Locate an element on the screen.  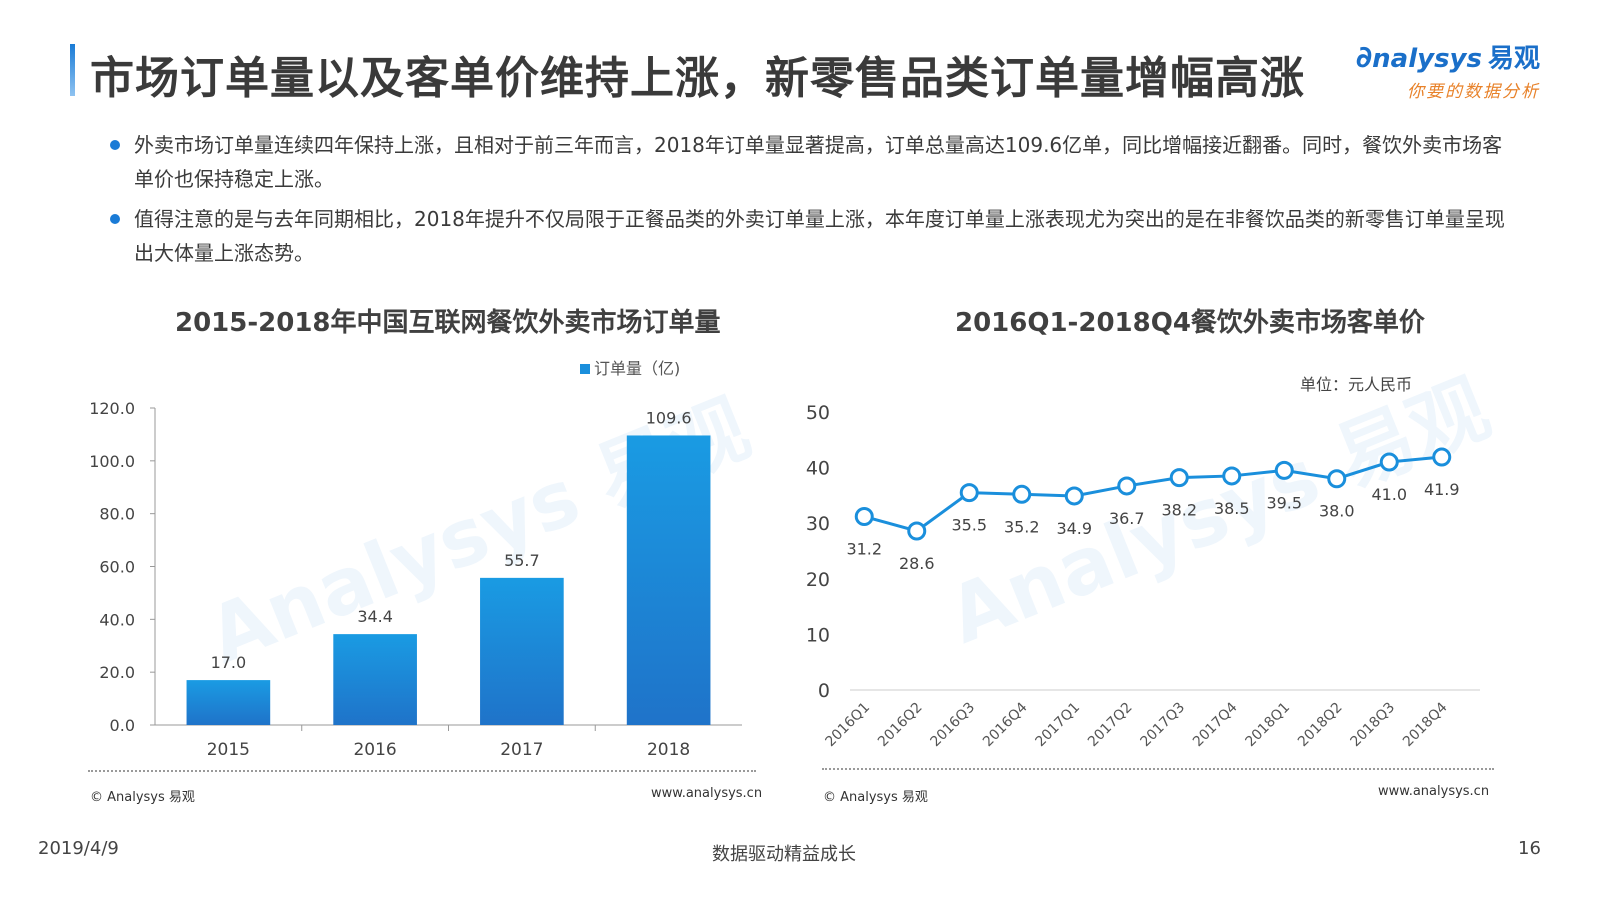
bar-data-label: 55.7 is located at coordinates (522, 560).